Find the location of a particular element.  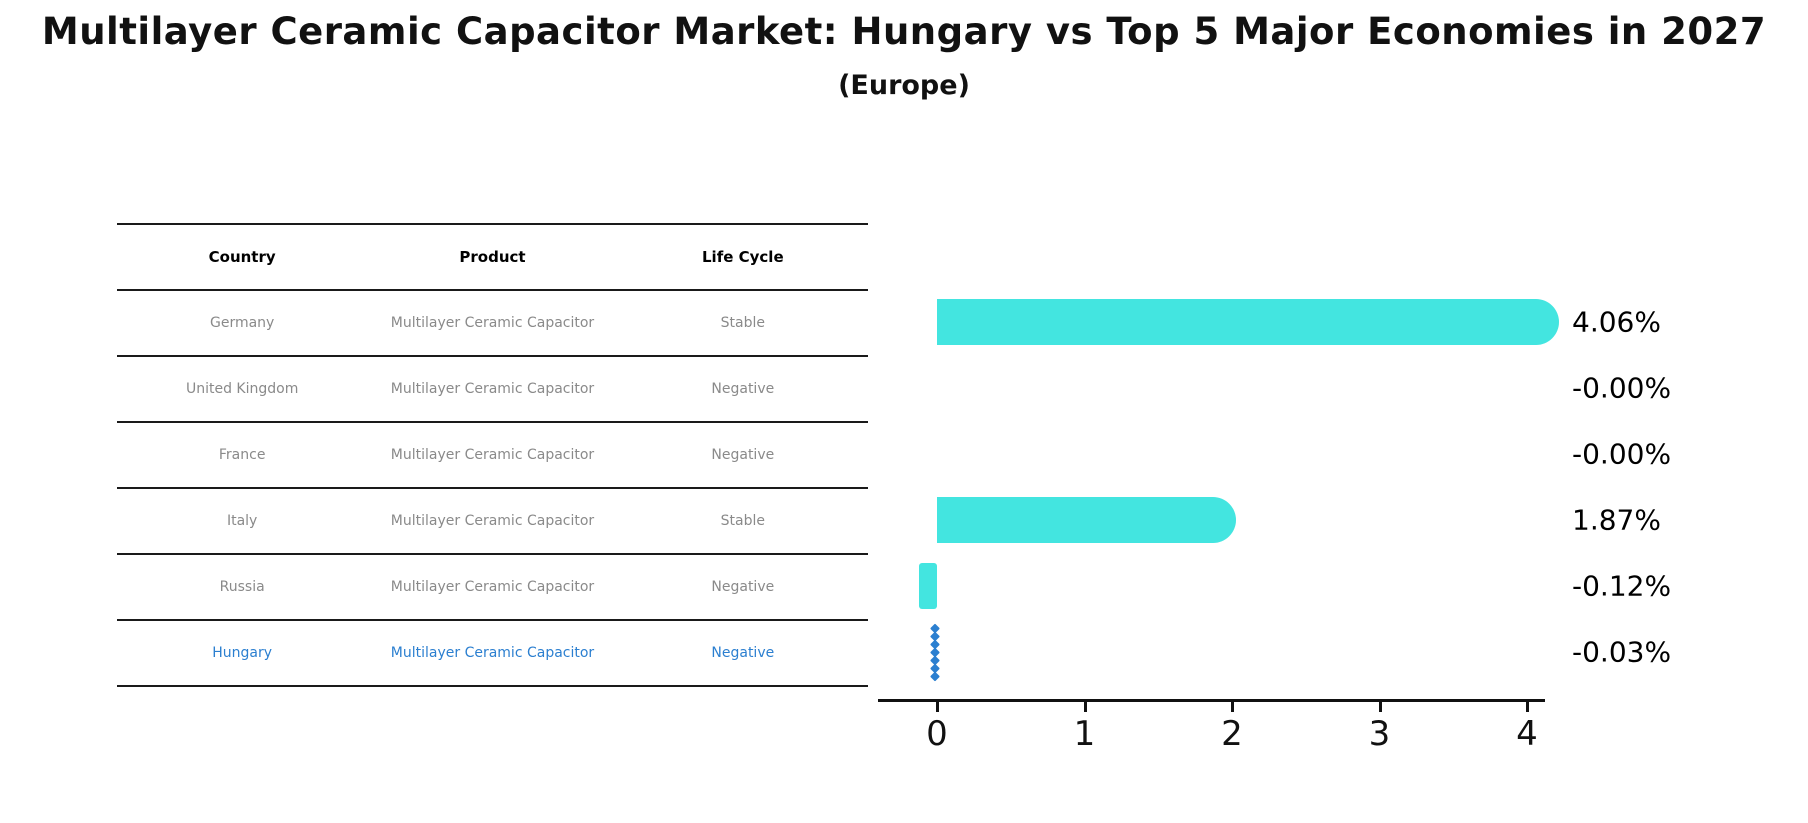

bar-italy is located at coordinates (1086, 520).